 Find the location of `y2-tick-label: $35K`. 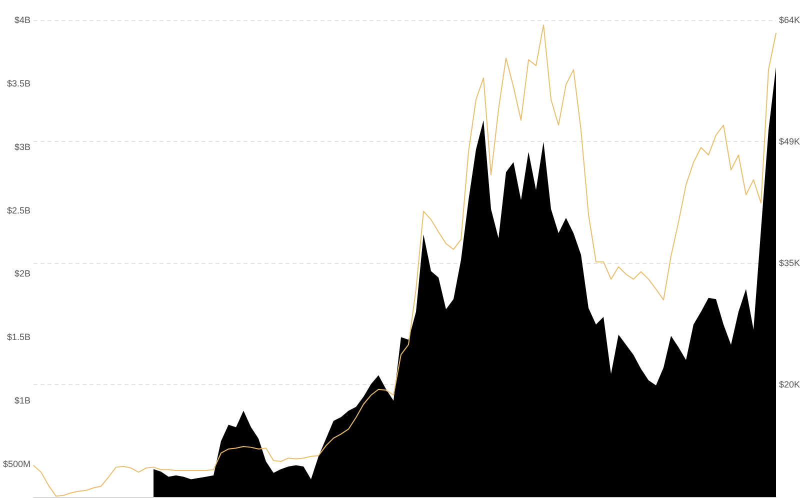

y2-tick-label: $35K is located at coordinates (789, 263).